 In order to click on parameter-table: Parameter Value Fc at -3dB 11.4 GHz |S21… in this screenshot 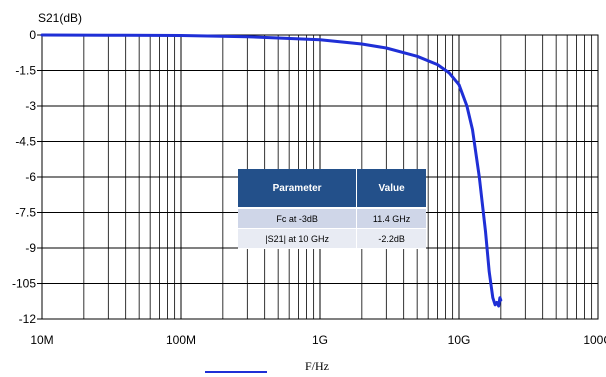, I will do `click(332, 209)`.